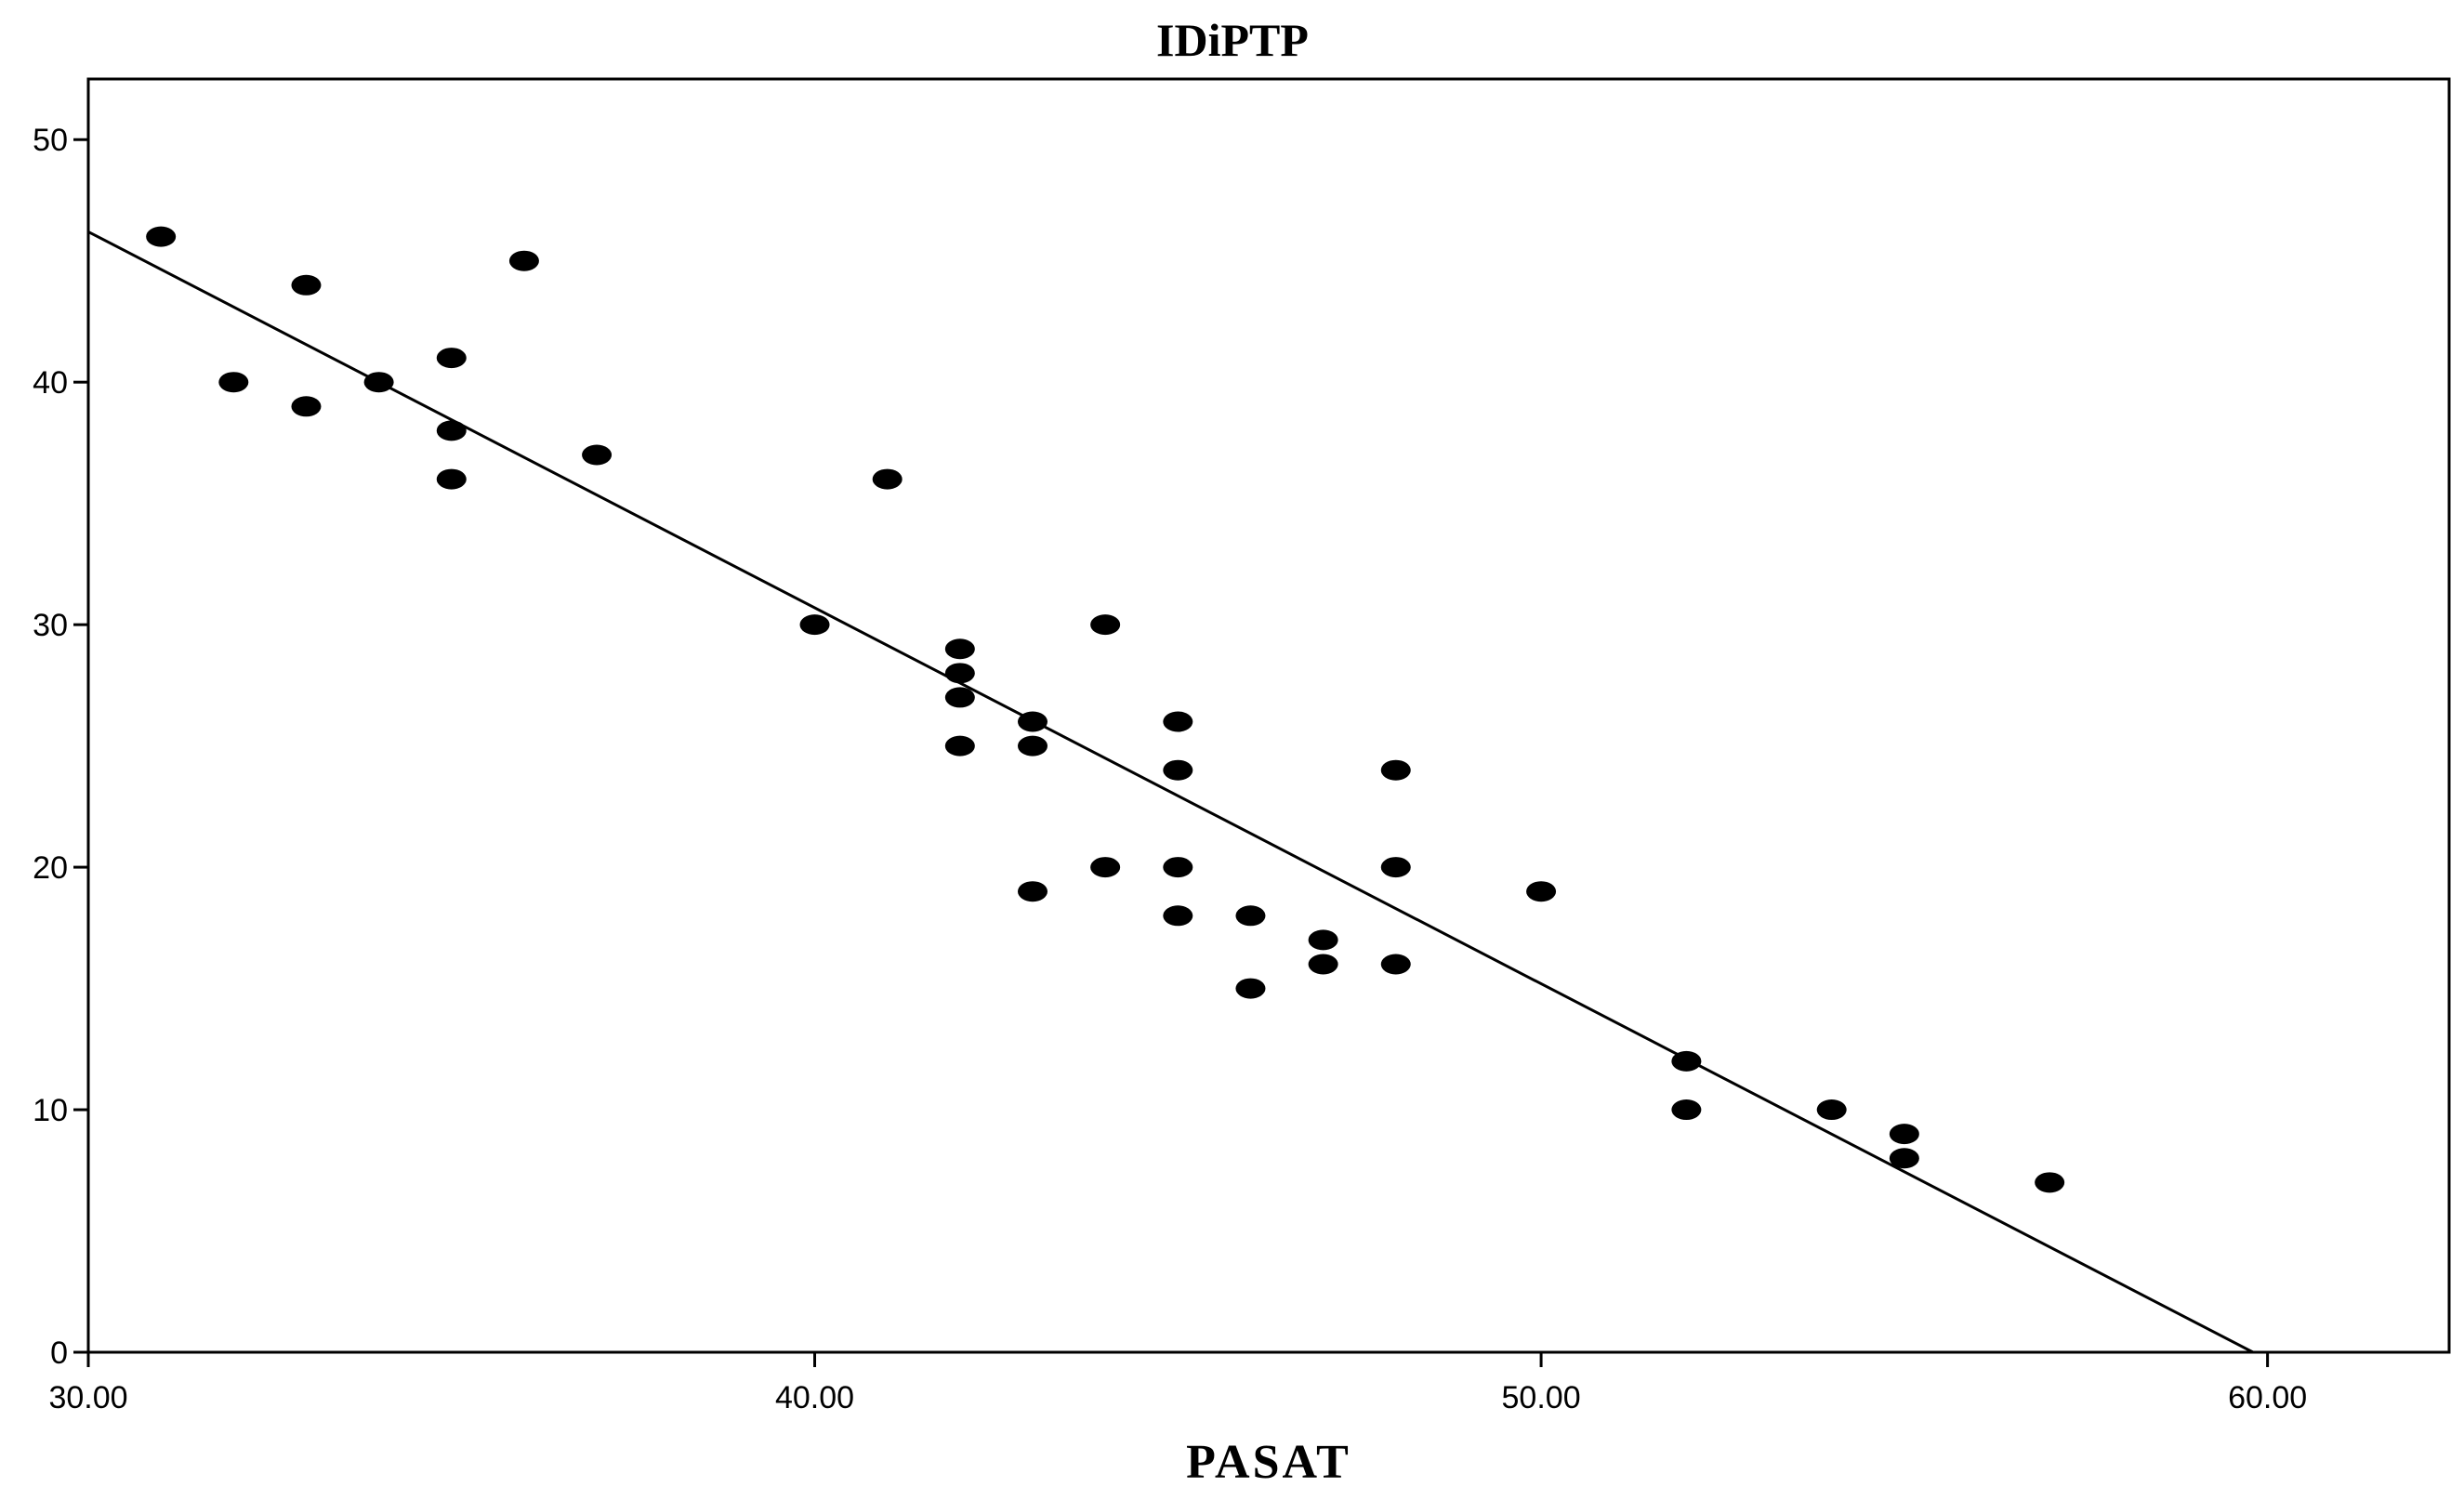 Image resolution: width=2464 pixels, height=1487 pixels. Describe the element at coordinates (1178, 1383) in the screenshot. I see `x-axis: 30.00 40.00 50.00 60.00` at that location.